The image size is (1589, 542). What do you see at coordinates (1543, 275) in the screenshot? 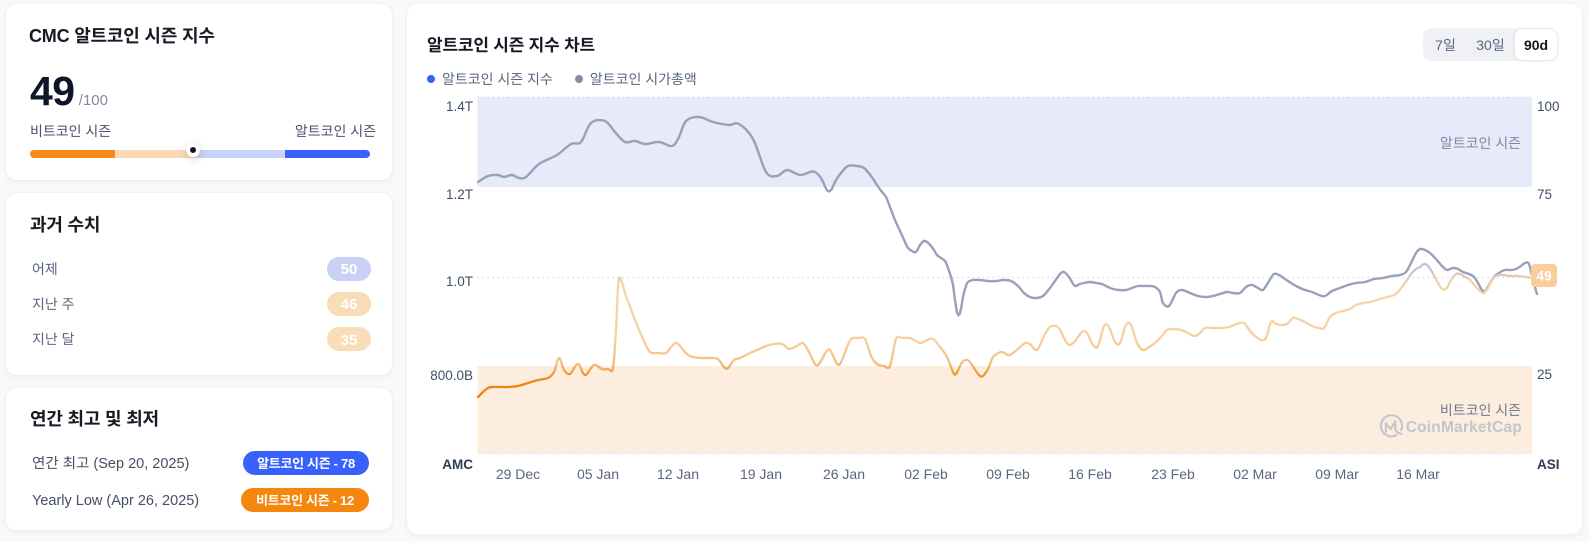
I see `svg-text: 49` at bounding box center [1543, 275].